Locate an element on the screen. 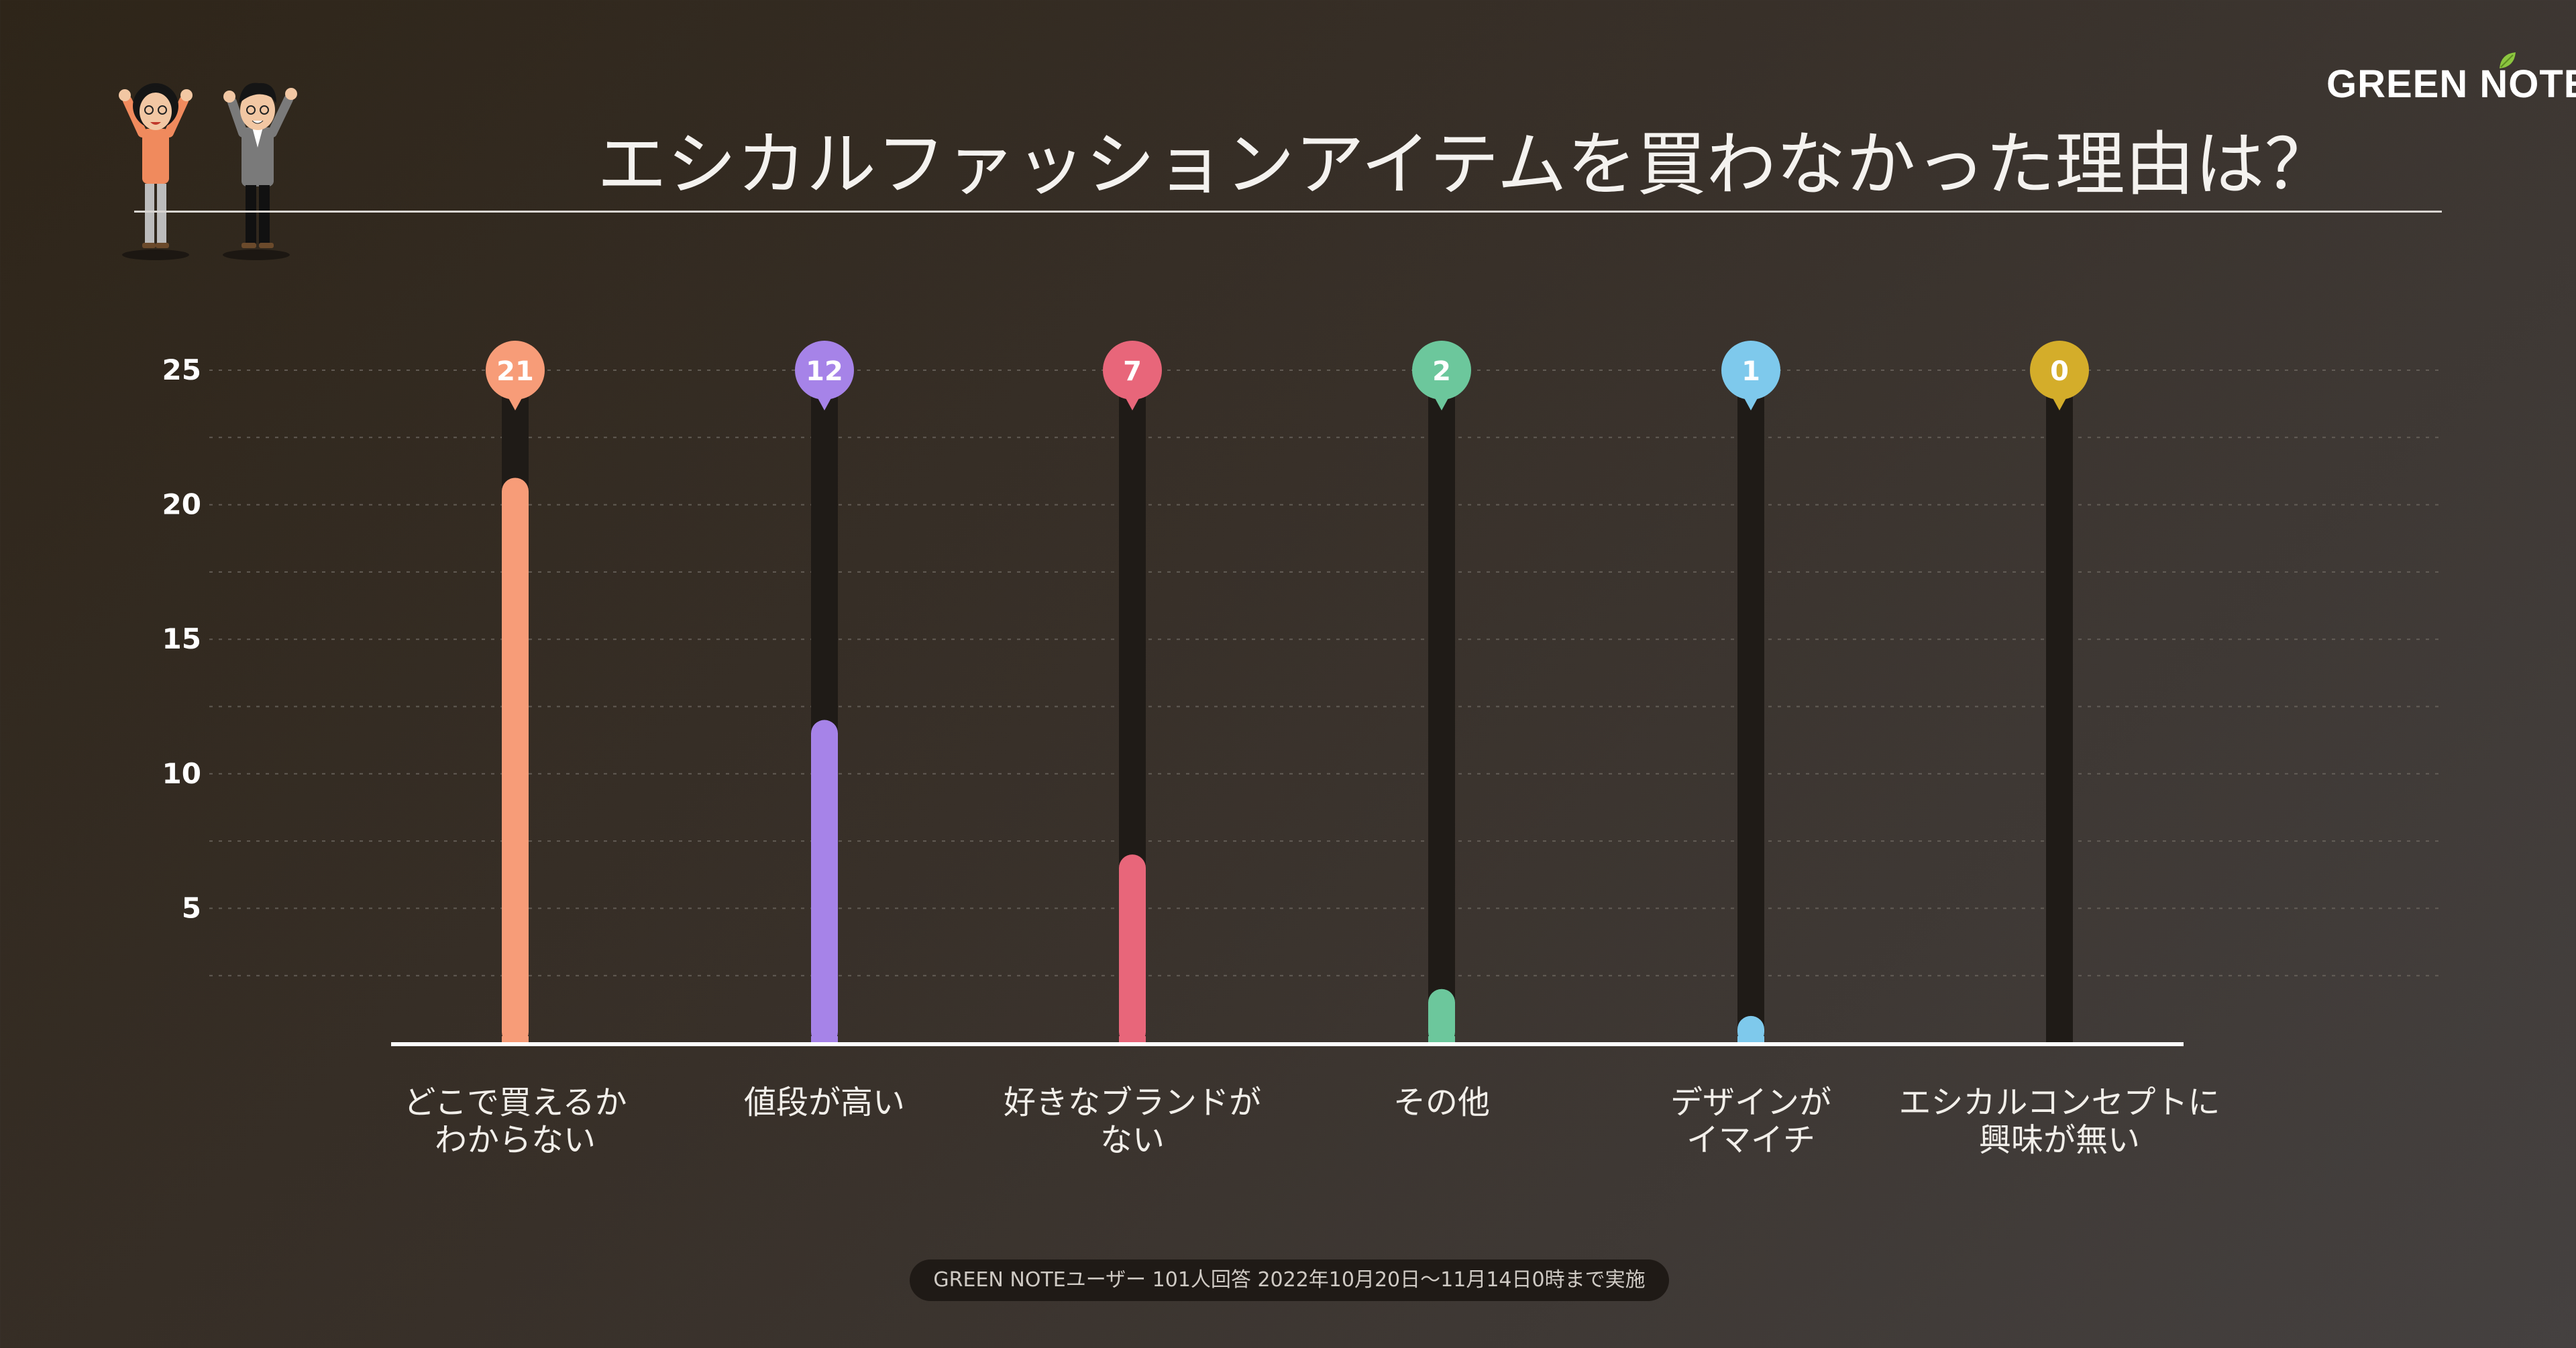  value-label: 0 is located at coordinates (2059, 371).